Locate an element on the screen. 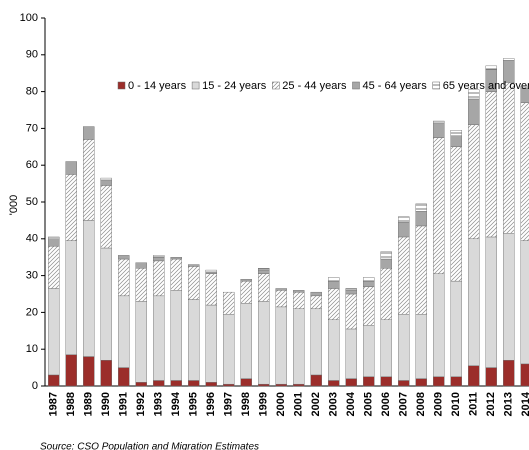  x-tick-label: 2011 is located at coordinates (474, 404).